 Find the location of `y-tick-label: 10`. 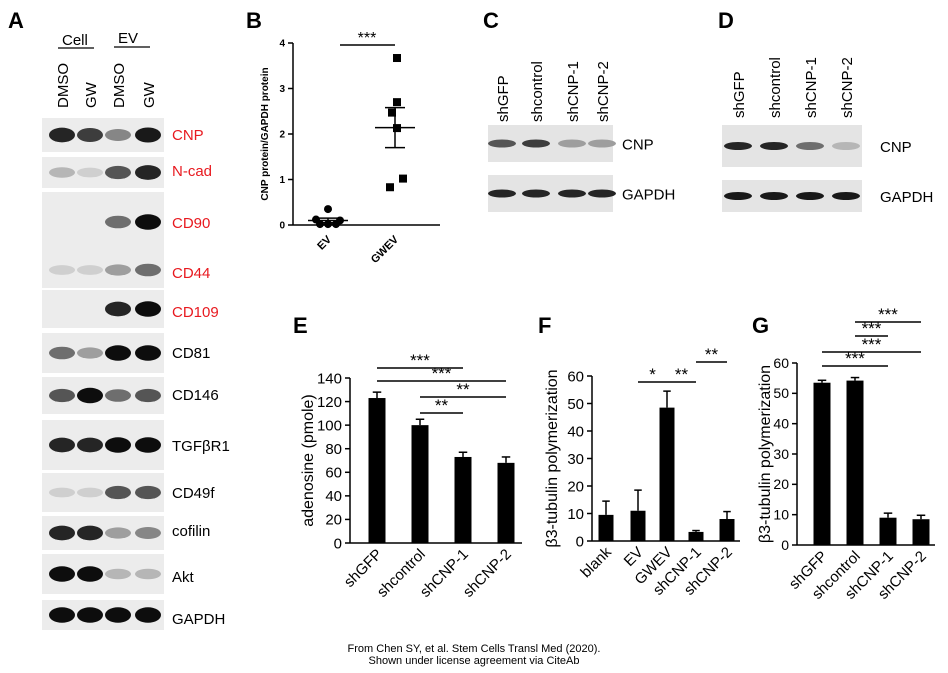

y-tick-label: 10 is located at coordinates (575, 514).